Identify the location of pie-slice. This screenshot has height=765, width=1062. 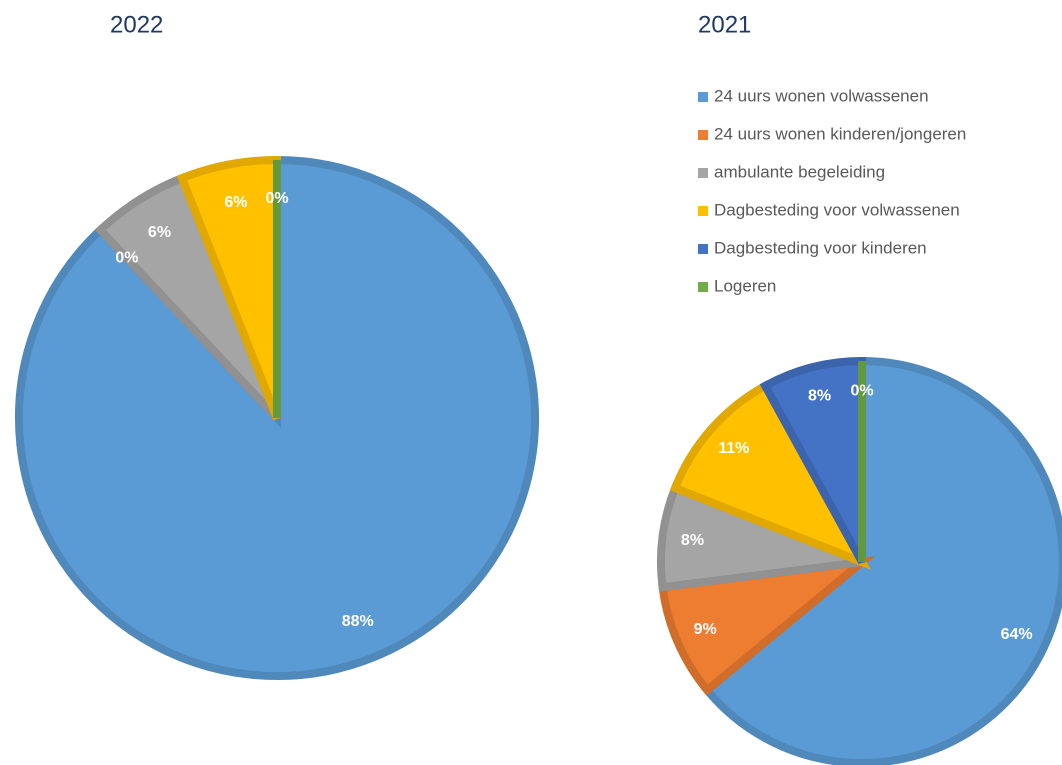
(770, 475).